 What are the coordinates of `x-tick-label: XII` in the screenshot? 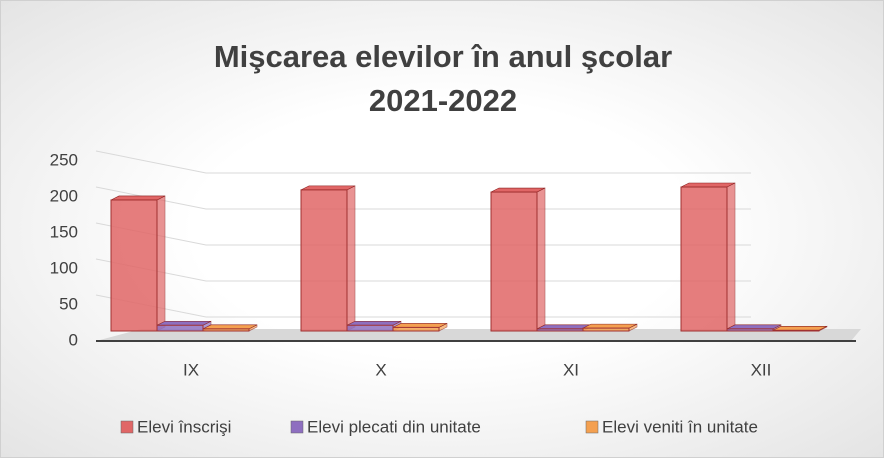 It's located at (761, 369).